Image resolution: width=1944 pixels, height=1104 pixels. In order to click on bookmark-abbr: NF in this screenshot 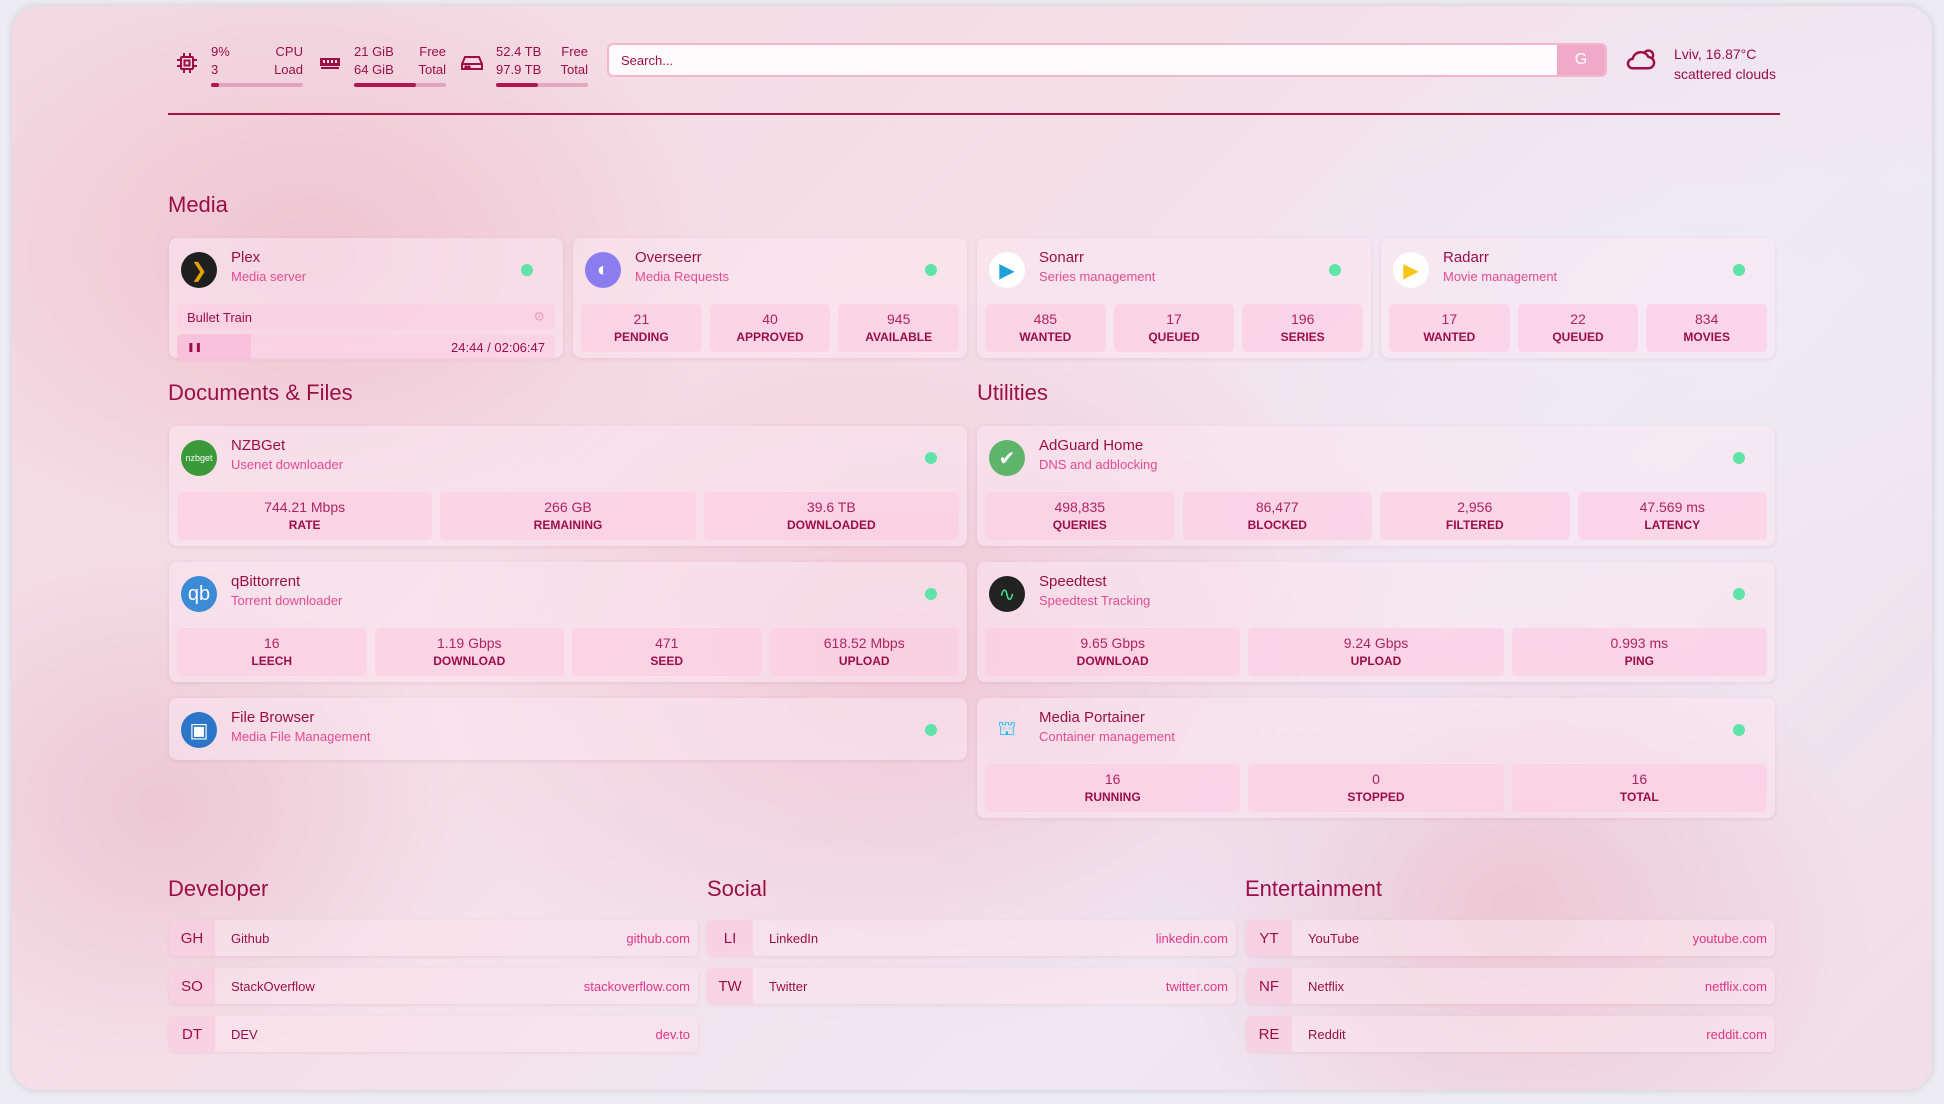, I will do `click(1269, 986)`.